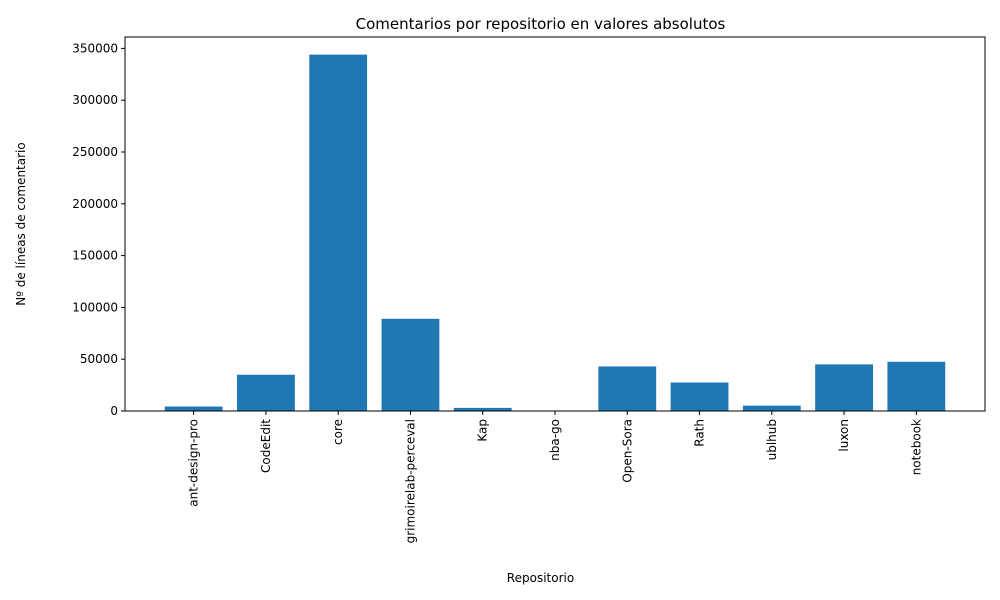  I want to click on x-tick-label: Rath, so click(700, 433).